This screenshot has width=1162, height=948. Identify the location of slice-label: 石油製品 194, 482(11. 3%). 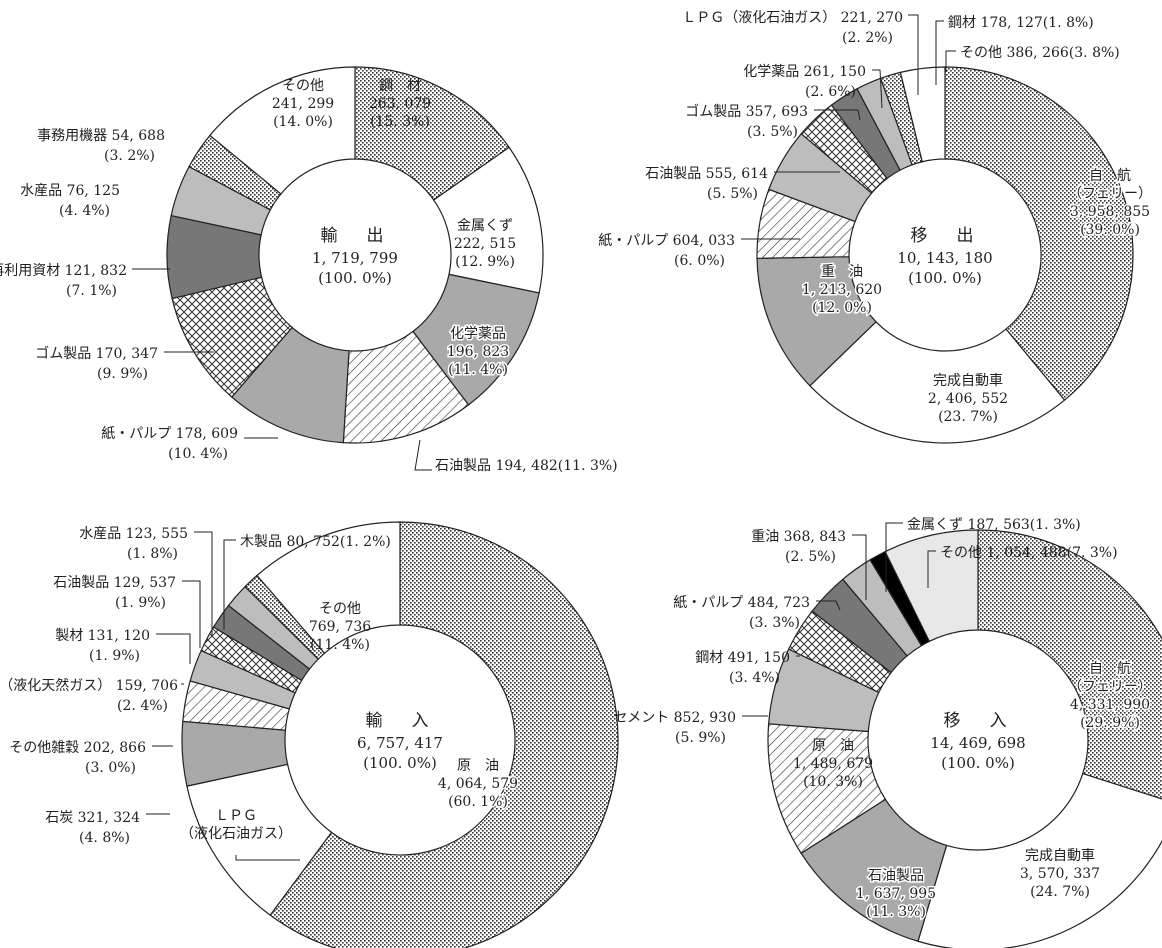
(516, 456).